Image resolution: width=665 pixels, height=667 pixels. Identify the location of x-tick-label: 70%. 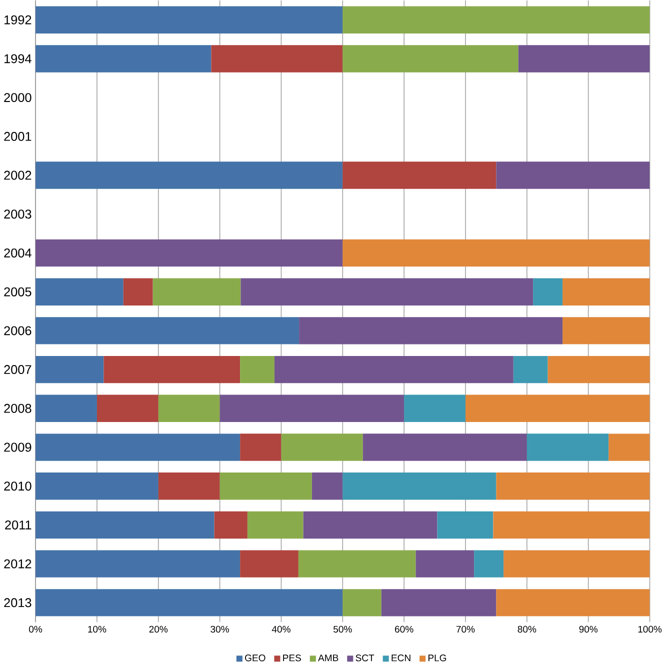
(465, 629).